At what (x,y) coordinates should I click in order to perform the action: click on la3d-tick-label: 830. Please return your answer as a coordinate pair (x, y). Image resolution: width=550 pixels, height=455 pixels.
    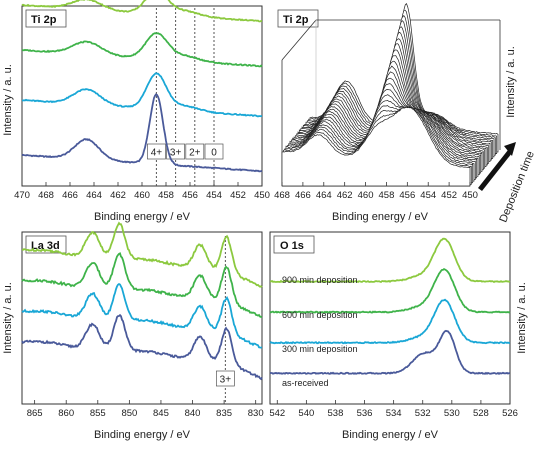
    Looking at the image, I should click on (256, 413).